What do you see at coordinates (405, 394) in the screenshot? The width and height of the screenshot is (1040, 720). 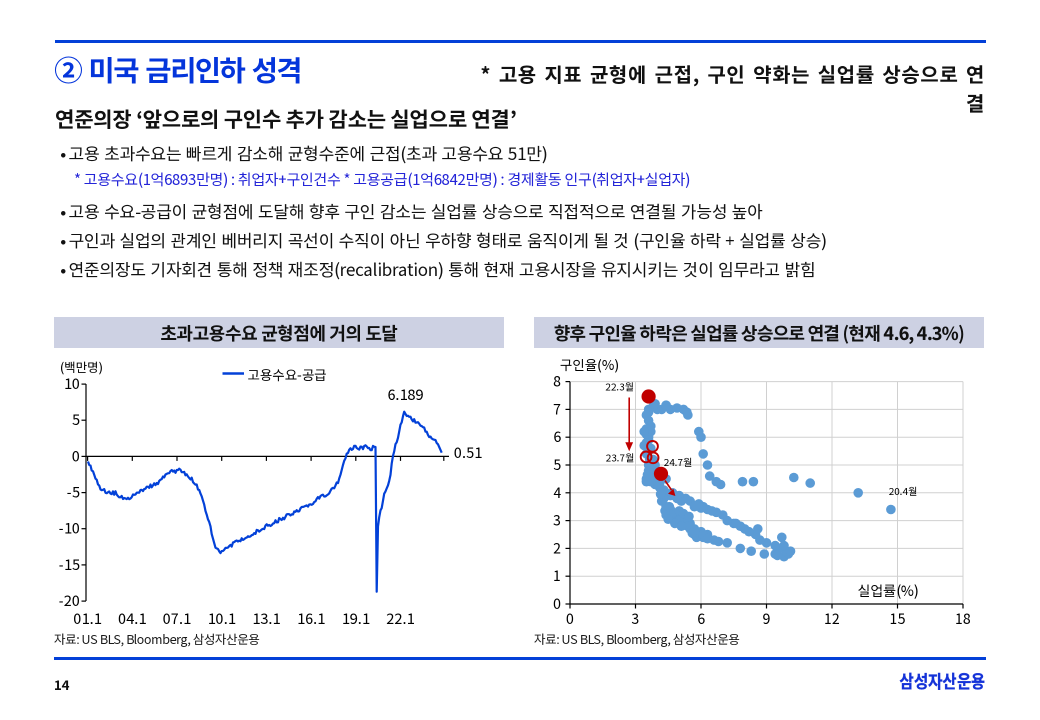 I see `svg-text: 6.189` at bounding box center [405, 394].